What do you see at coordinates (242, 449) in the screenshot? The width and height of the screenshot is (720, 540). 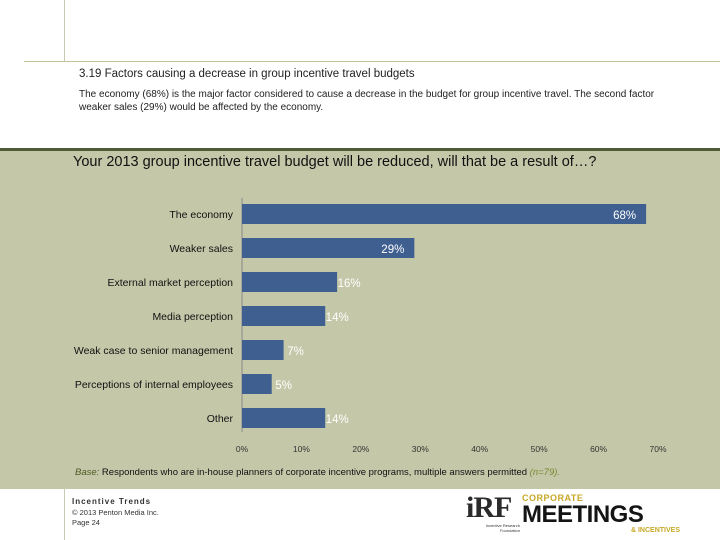 I see `x-tick-label: 0%` at bounding box center [242, 449].